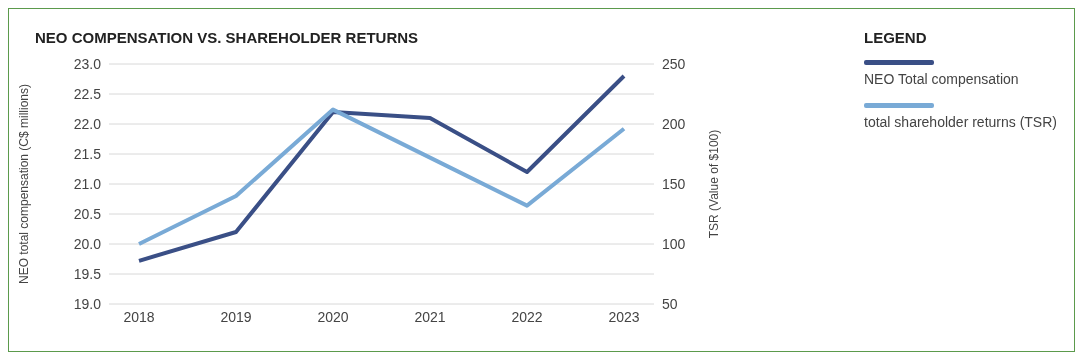  Describe the element at coordinates (896, 37) in the screenshot. I see `legend-title: LEGEND` at that location.